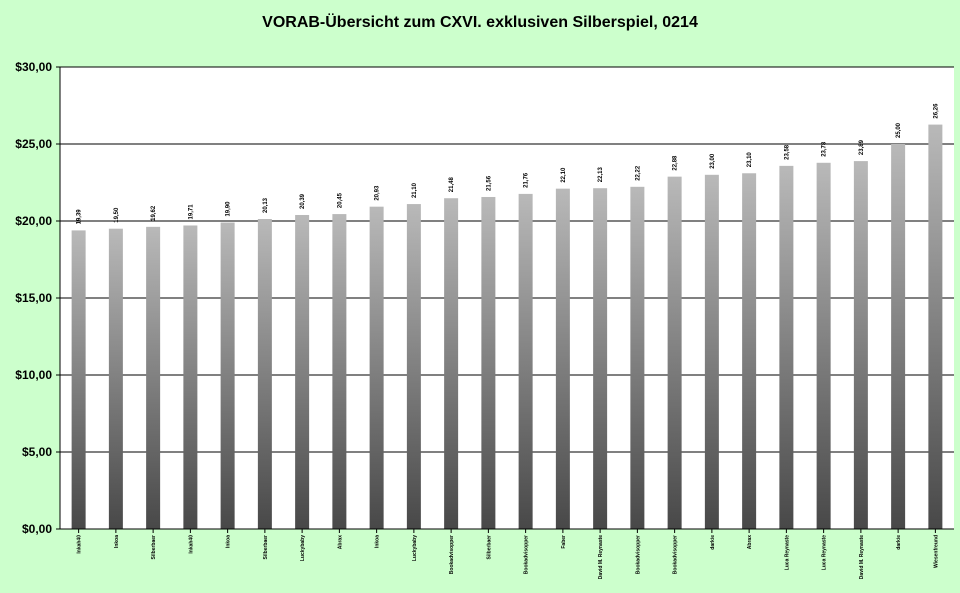 Image resolution: width=960 pixels, height=593 pixels. Describe the element at coordinates (527, 180) in the screenshot. I see `data-label: 21,76` at that location.